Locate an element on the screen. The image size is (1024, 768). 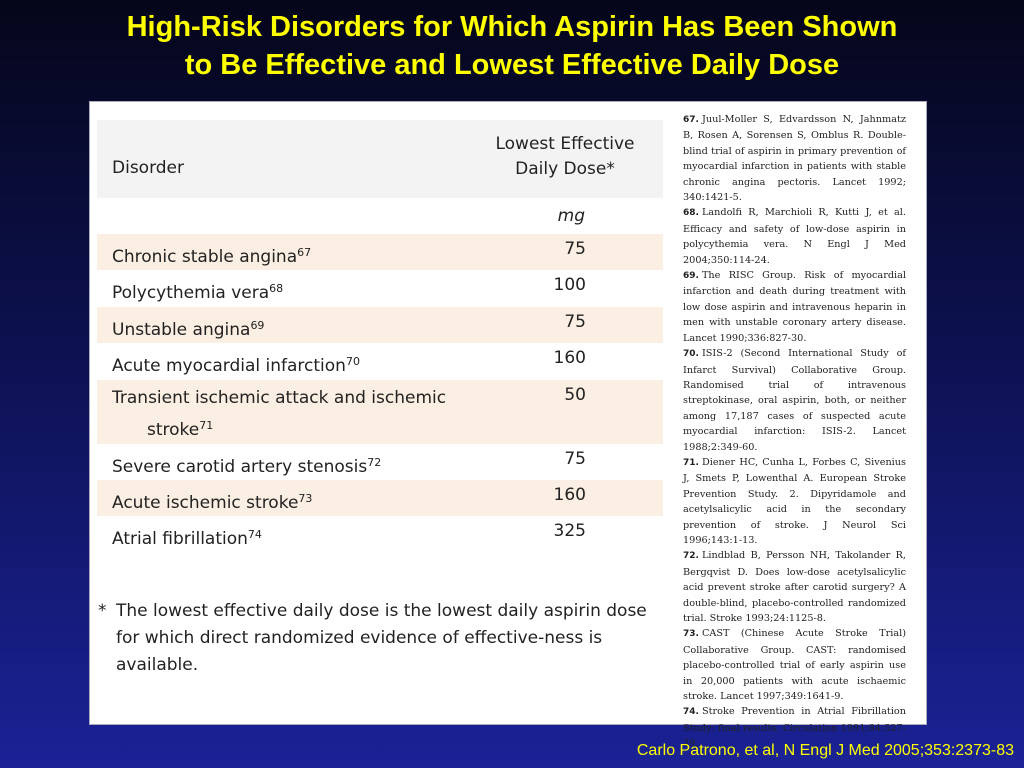
disorder-name: Atrial fibrillation is located at coordinates (180, 539).